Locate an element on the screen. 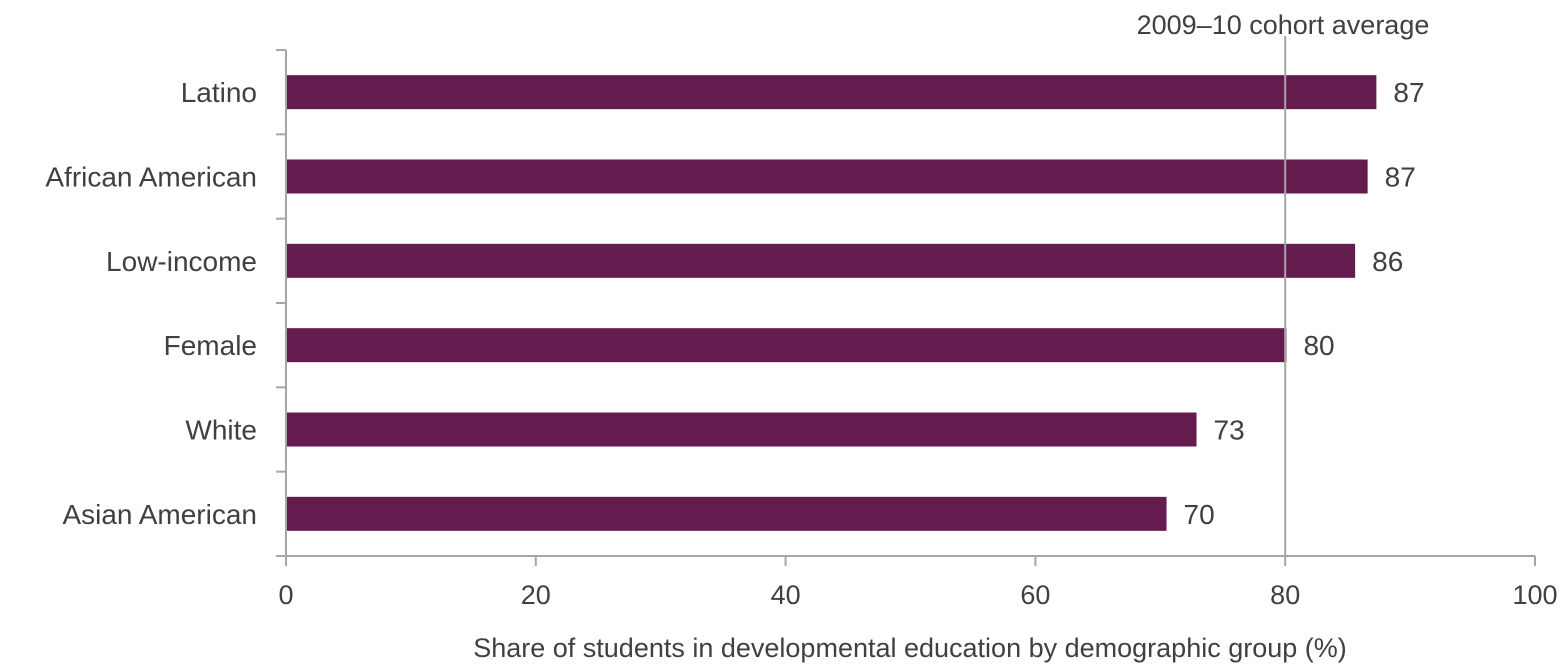 Image resolution: width=1566 pixels, height=664 pixels. x-tick-label: 20 is located at coordinates (536, 595).